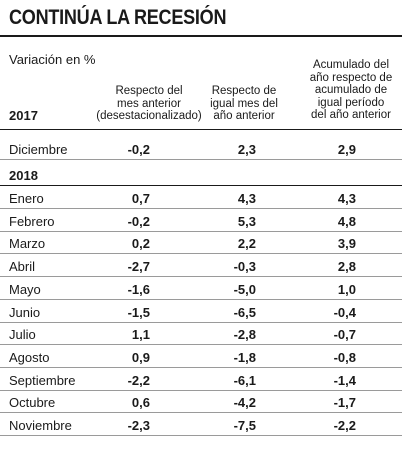 The height and width of the screenshot is (460, 402). I want to click on column-header-line: Respecto de, so click(244, 91).